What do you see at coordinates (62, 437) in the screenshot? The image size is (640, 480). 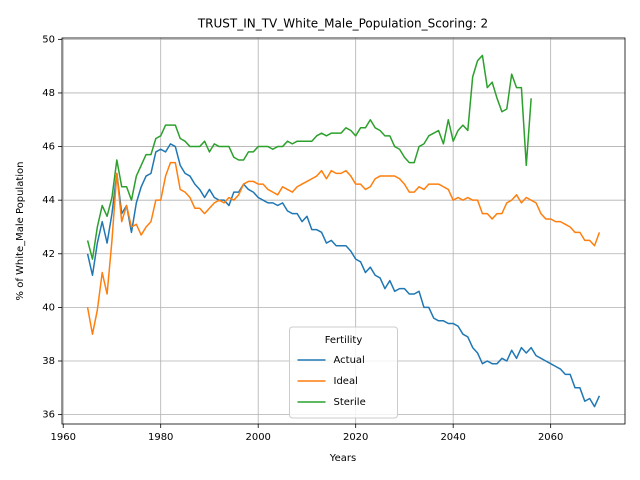 I see `x-tick-label: 1960` at bounding box center [62, 437].